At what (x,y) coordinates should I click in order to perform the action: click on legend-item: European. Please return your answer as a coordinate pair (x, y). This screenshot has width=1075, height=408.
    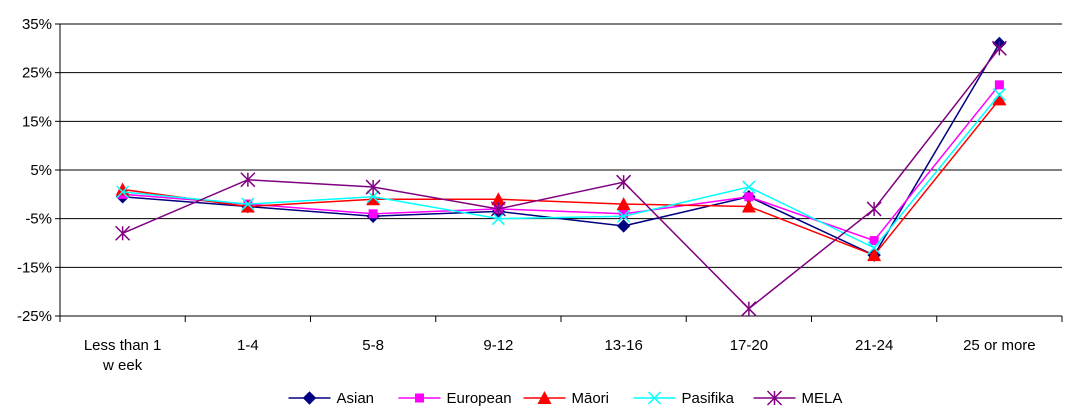
    Looking at the image, I should click on (455, 398).